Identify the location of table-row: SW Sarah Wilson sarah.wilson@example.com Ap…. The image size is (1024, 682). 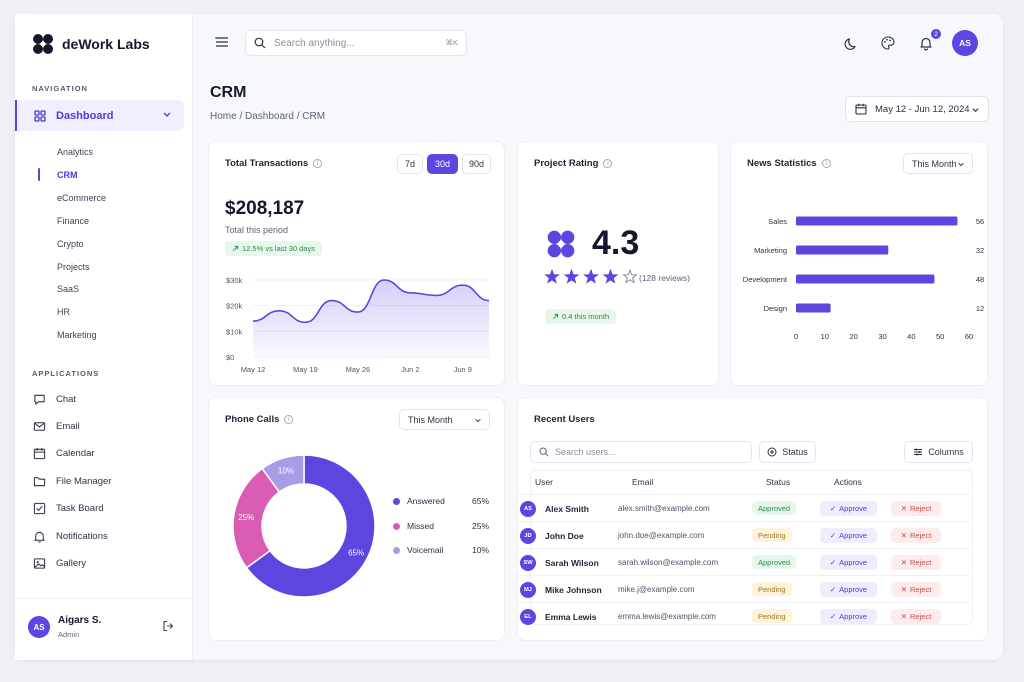
(742, 561).